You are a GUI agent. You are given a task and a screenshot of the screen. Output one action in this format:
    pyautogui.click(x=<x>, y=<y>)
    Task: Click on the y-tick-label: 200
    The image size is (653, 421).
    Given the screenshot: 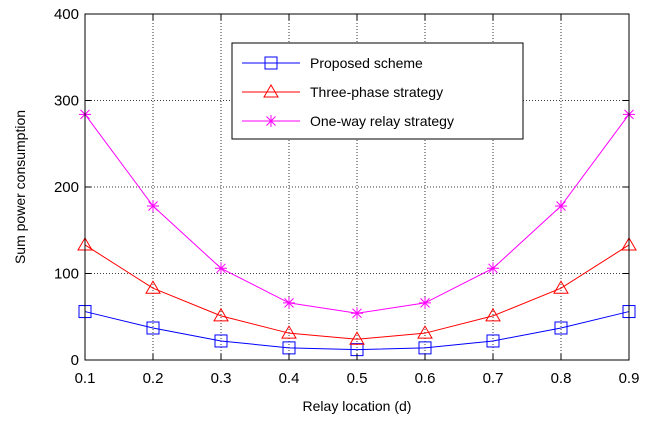 What is the action you would take?
    pyautogui.click(x=66, y=187)
    